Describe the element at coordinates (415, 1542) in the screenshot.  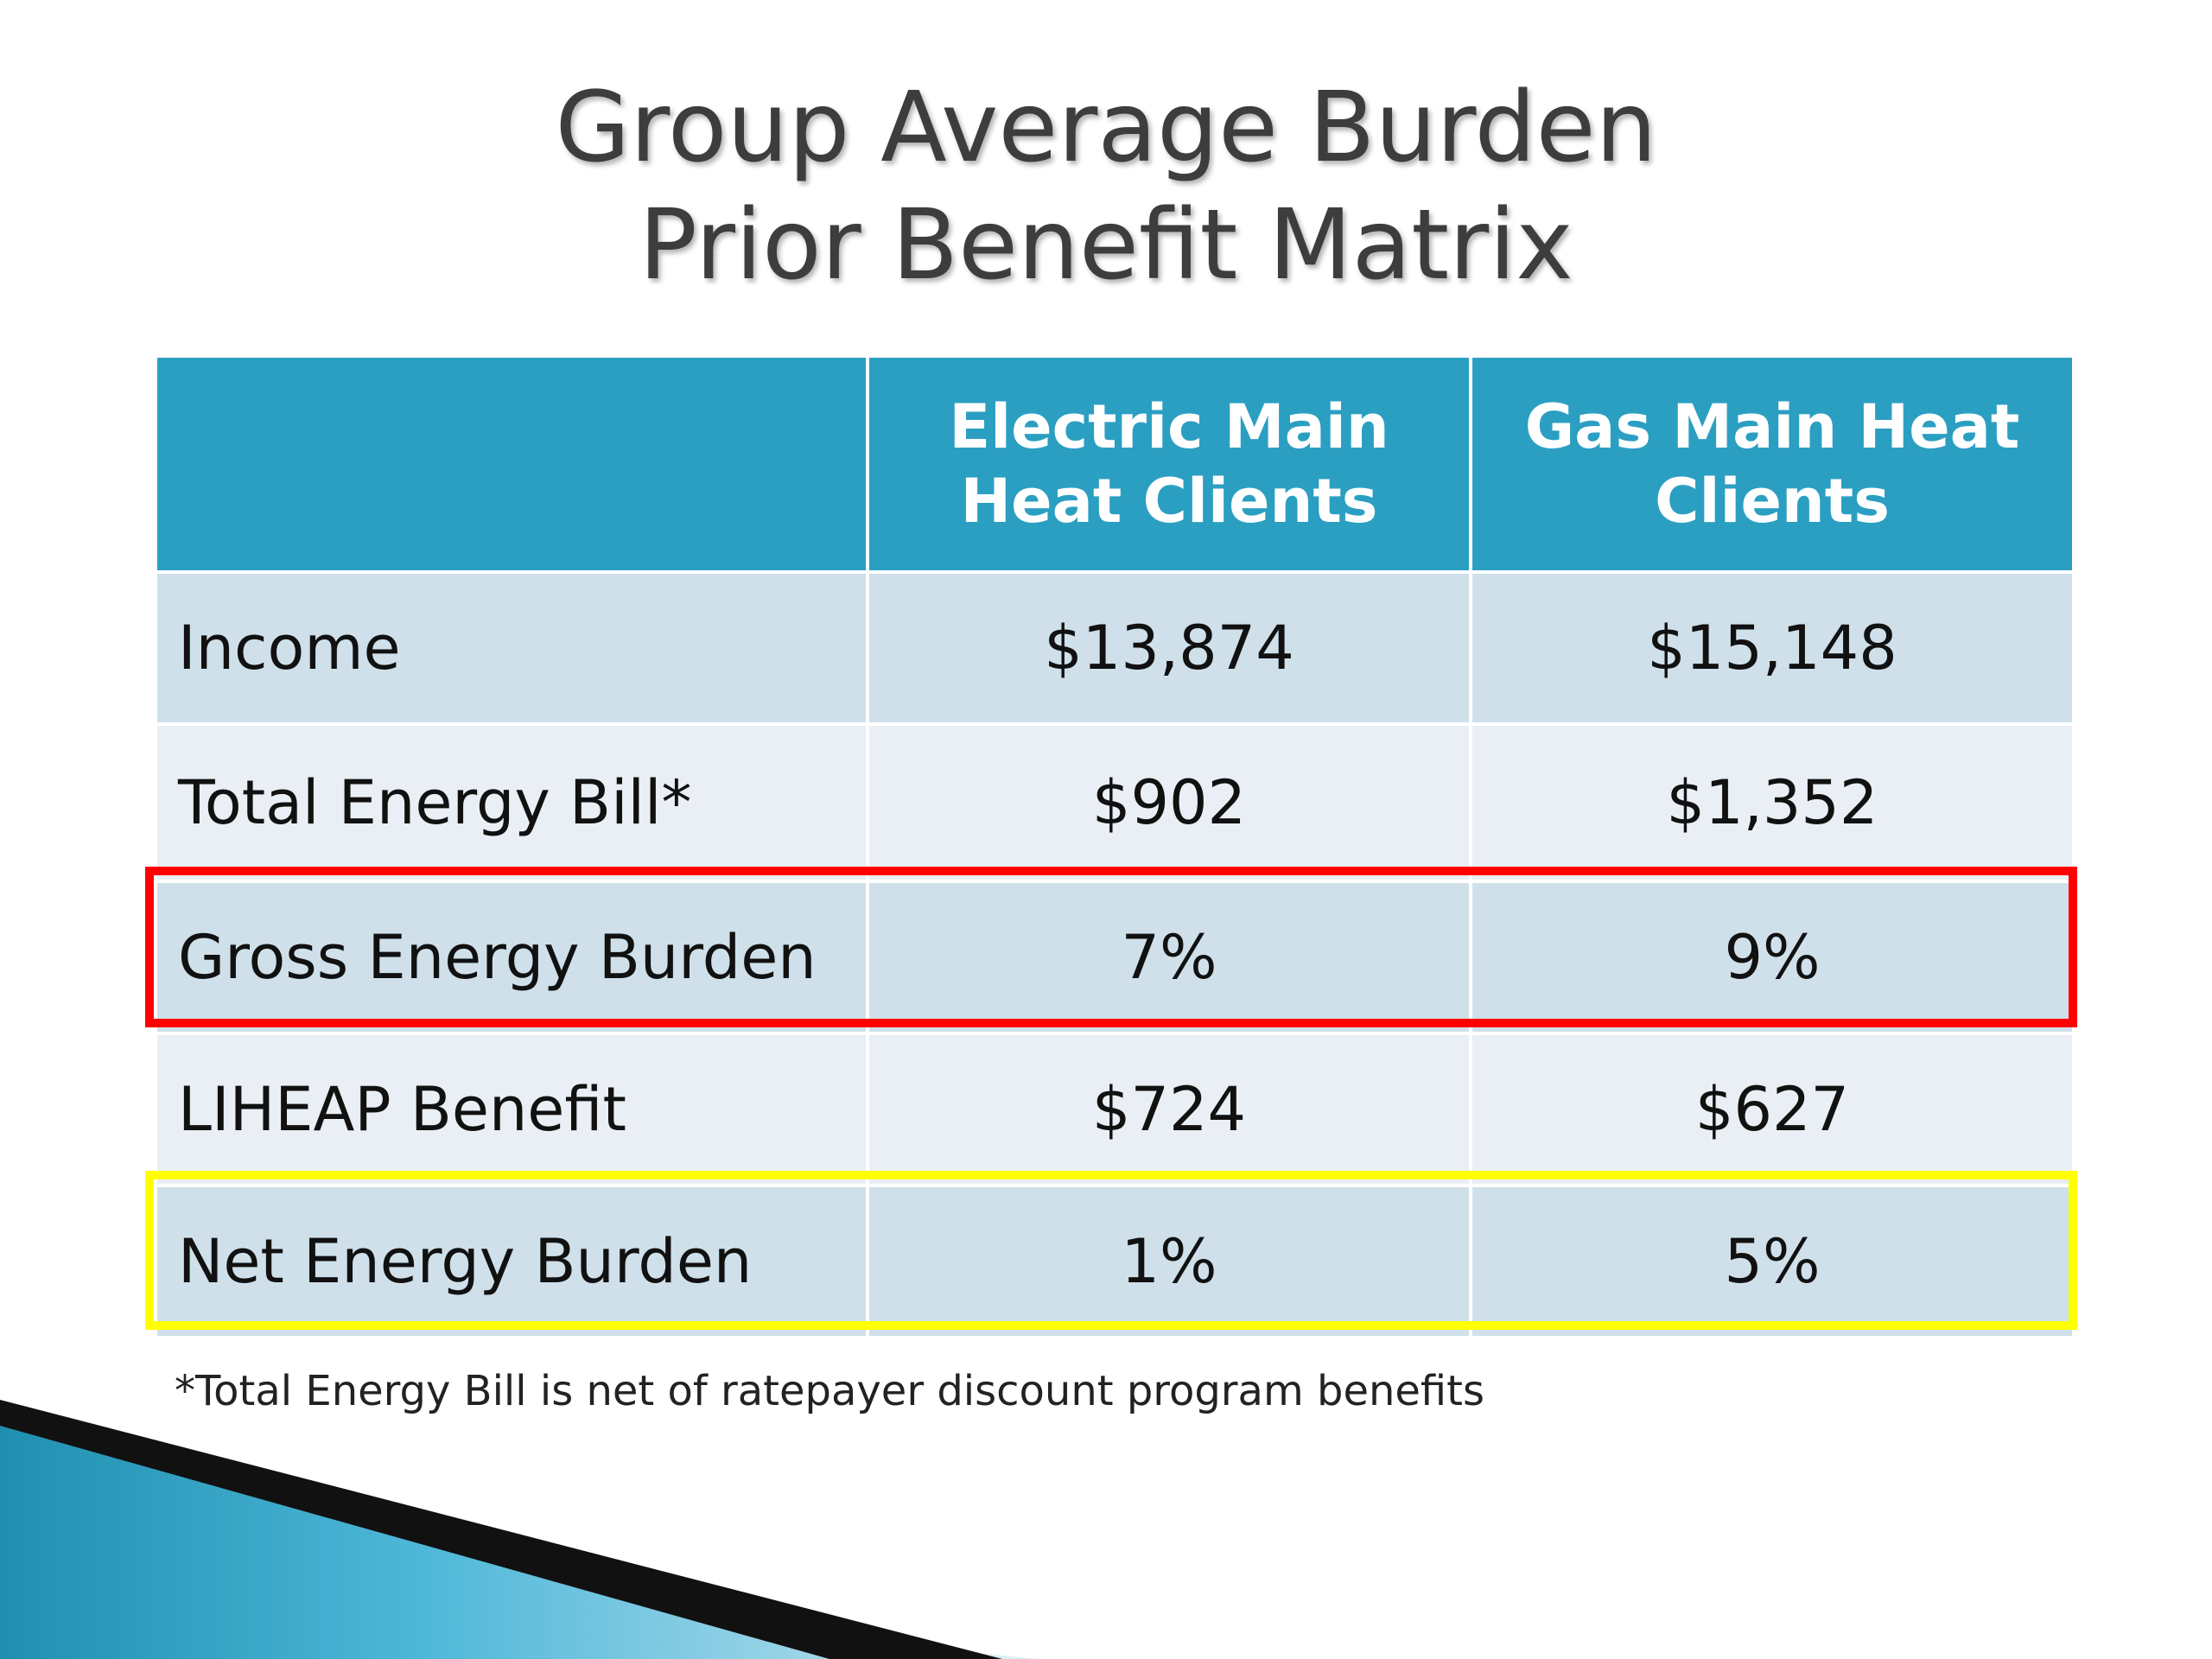
I see `swoosh-teal-band` at that location.